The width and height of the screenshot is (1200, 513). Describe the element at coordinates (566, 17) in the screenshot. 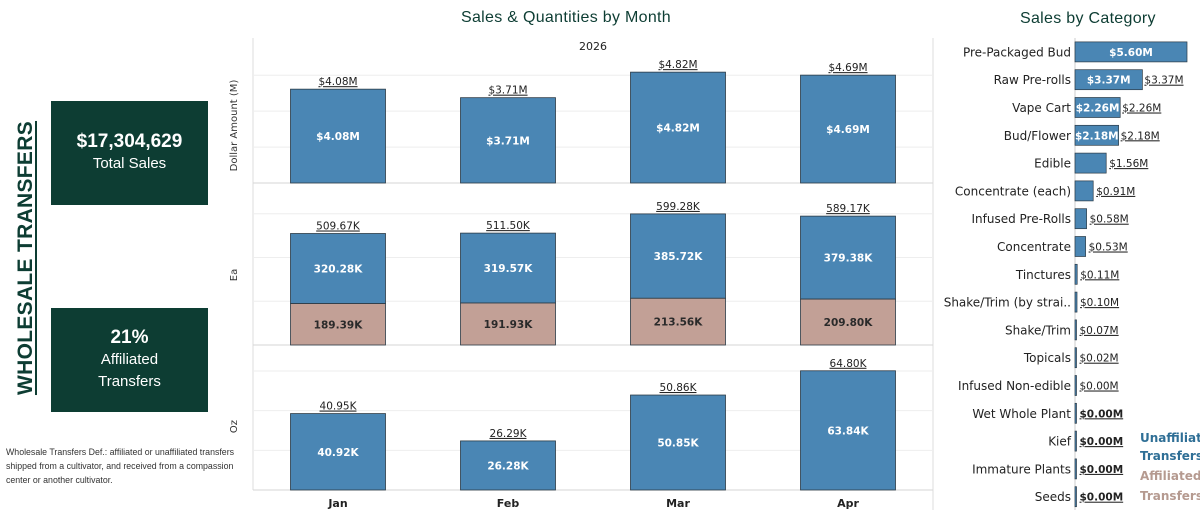

I see `monthly-chart-title: Sales & Quantities by Month` at that location.